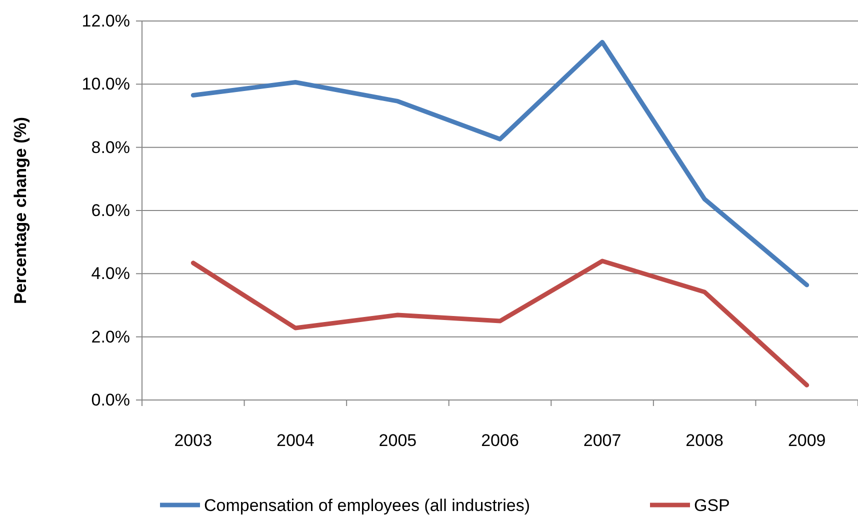 The image size is (858, 517). I want to click on y-tick-label: 10.0%, so click(106, 84).